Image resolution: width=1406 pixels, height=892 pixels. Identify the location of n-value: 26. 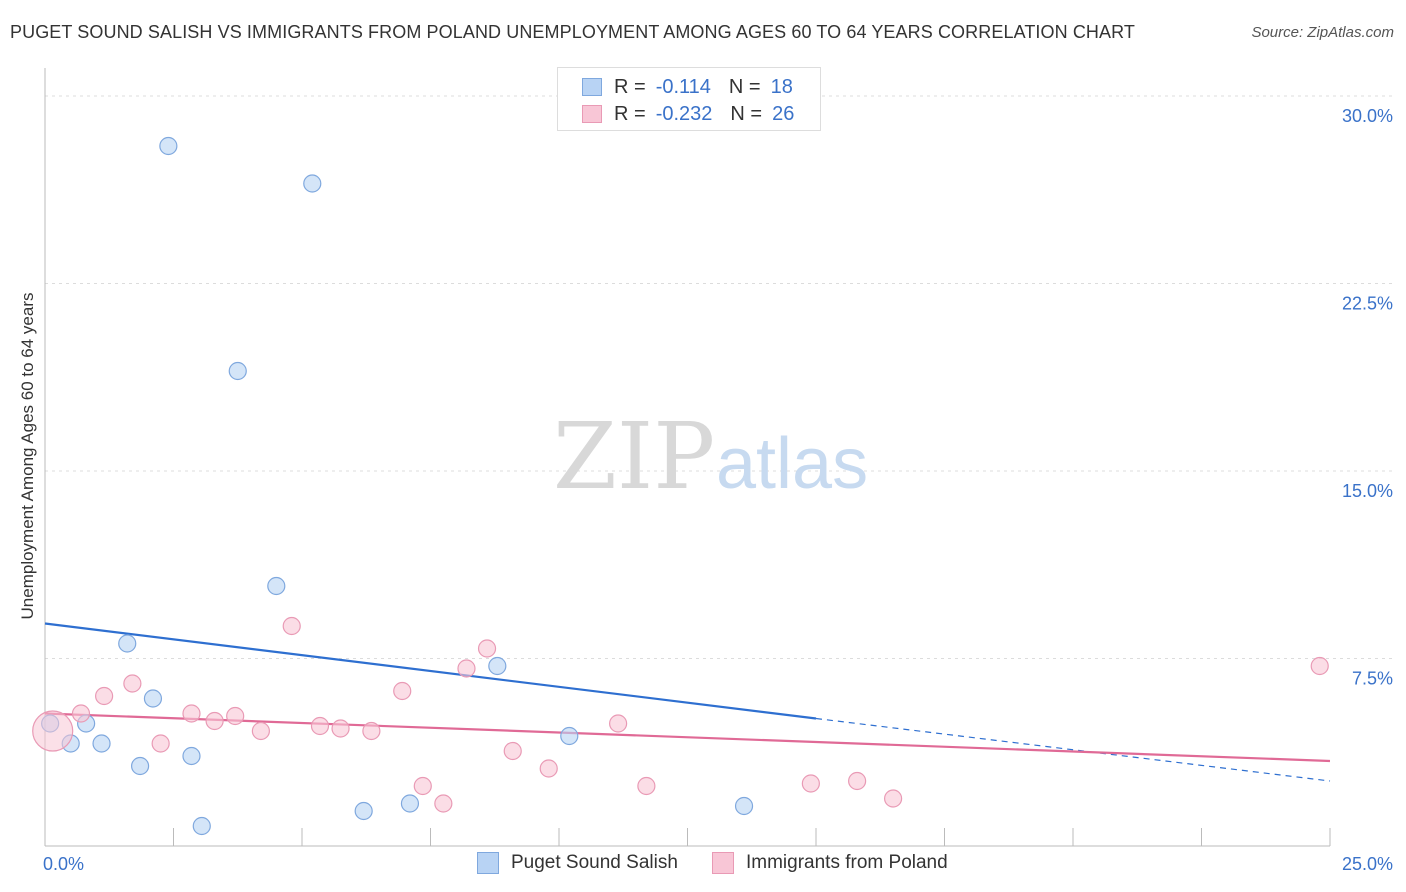
(783, 113).